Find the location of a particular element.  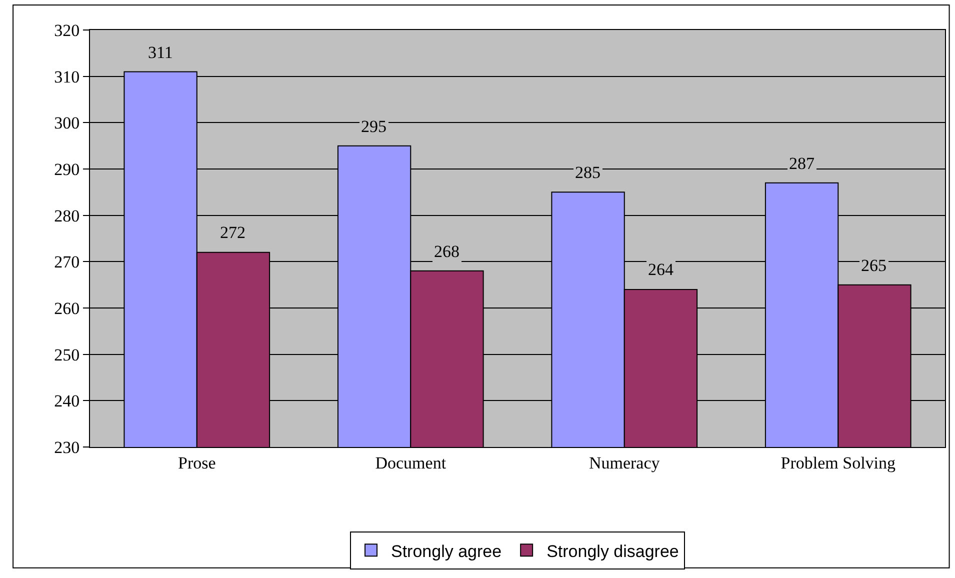

y-tick-label: 270 is located at coordinates (67, 262).